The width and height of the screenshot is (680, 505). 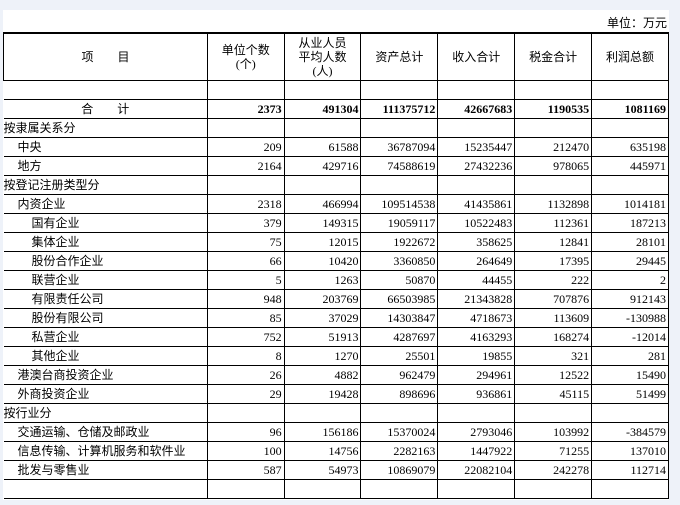 I want to click on header-profit: 利润总额, so click(x=630, y=56).